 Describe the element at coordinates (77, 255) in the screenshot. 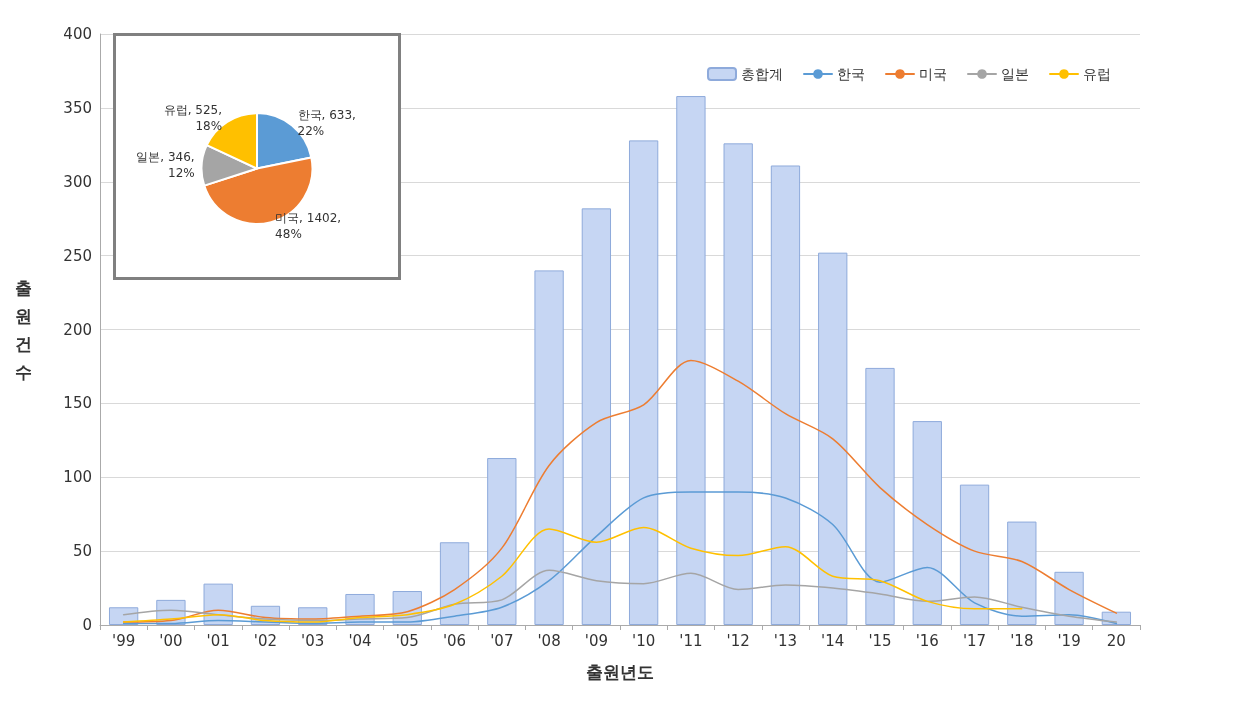

I see `y-tick-label: 250` at that location.